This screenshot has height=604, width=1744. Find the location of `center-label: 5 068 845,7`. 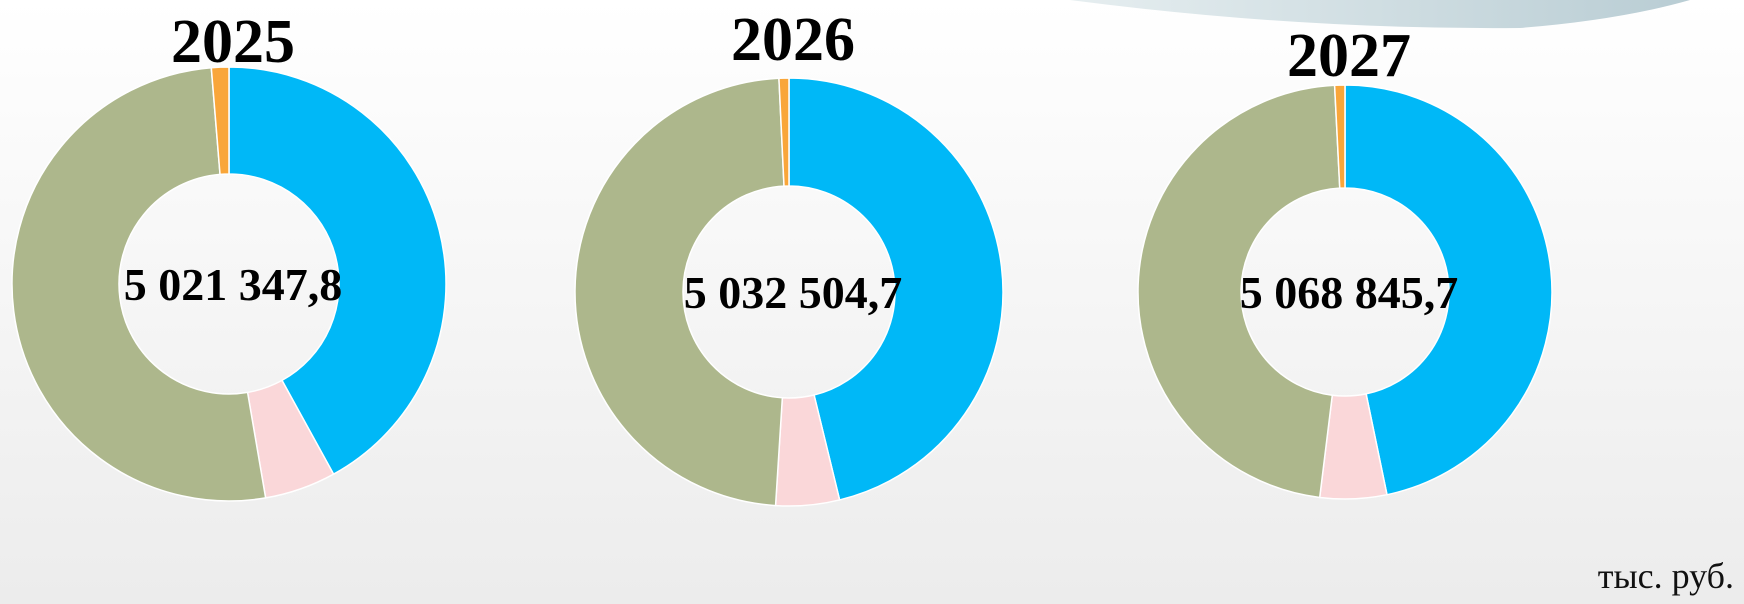

center-label: 5 068 845,7 is located at coordinates (1349, 292).